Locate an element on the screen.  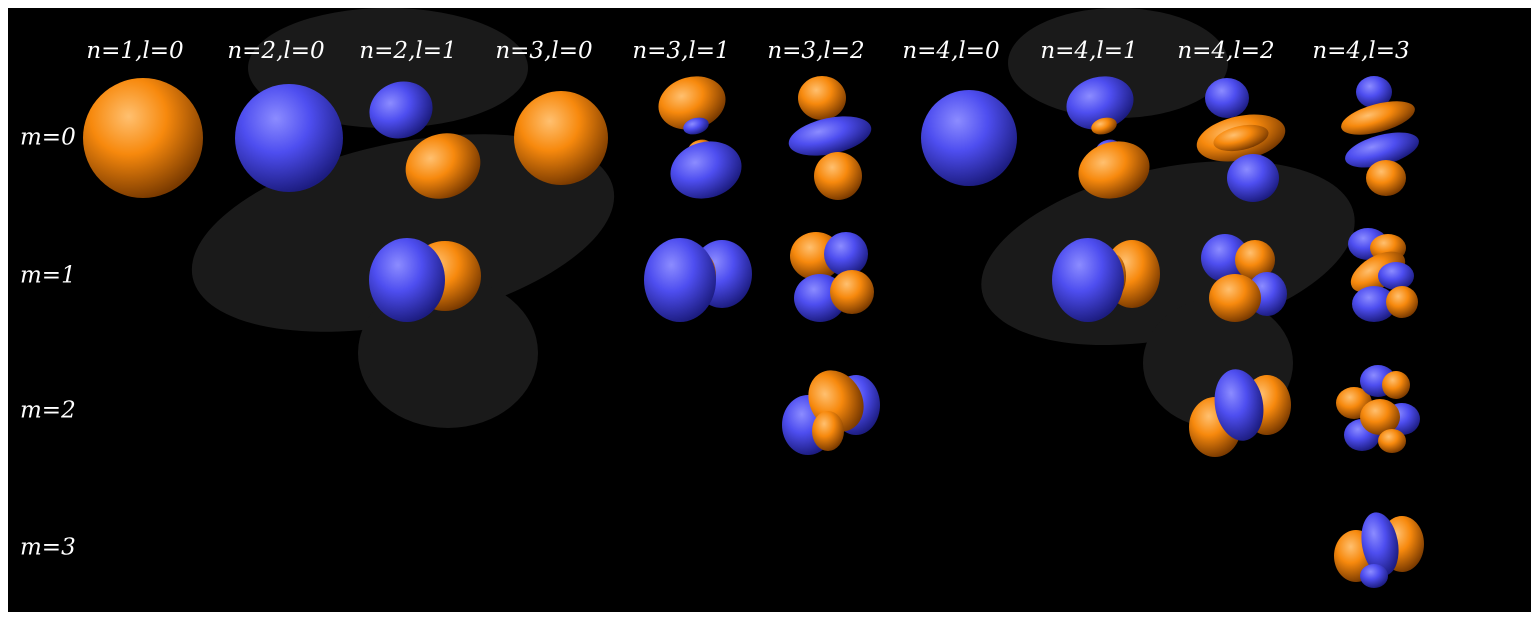
orbital-n4-l3-m1 is located at coordinates (1383, 275).